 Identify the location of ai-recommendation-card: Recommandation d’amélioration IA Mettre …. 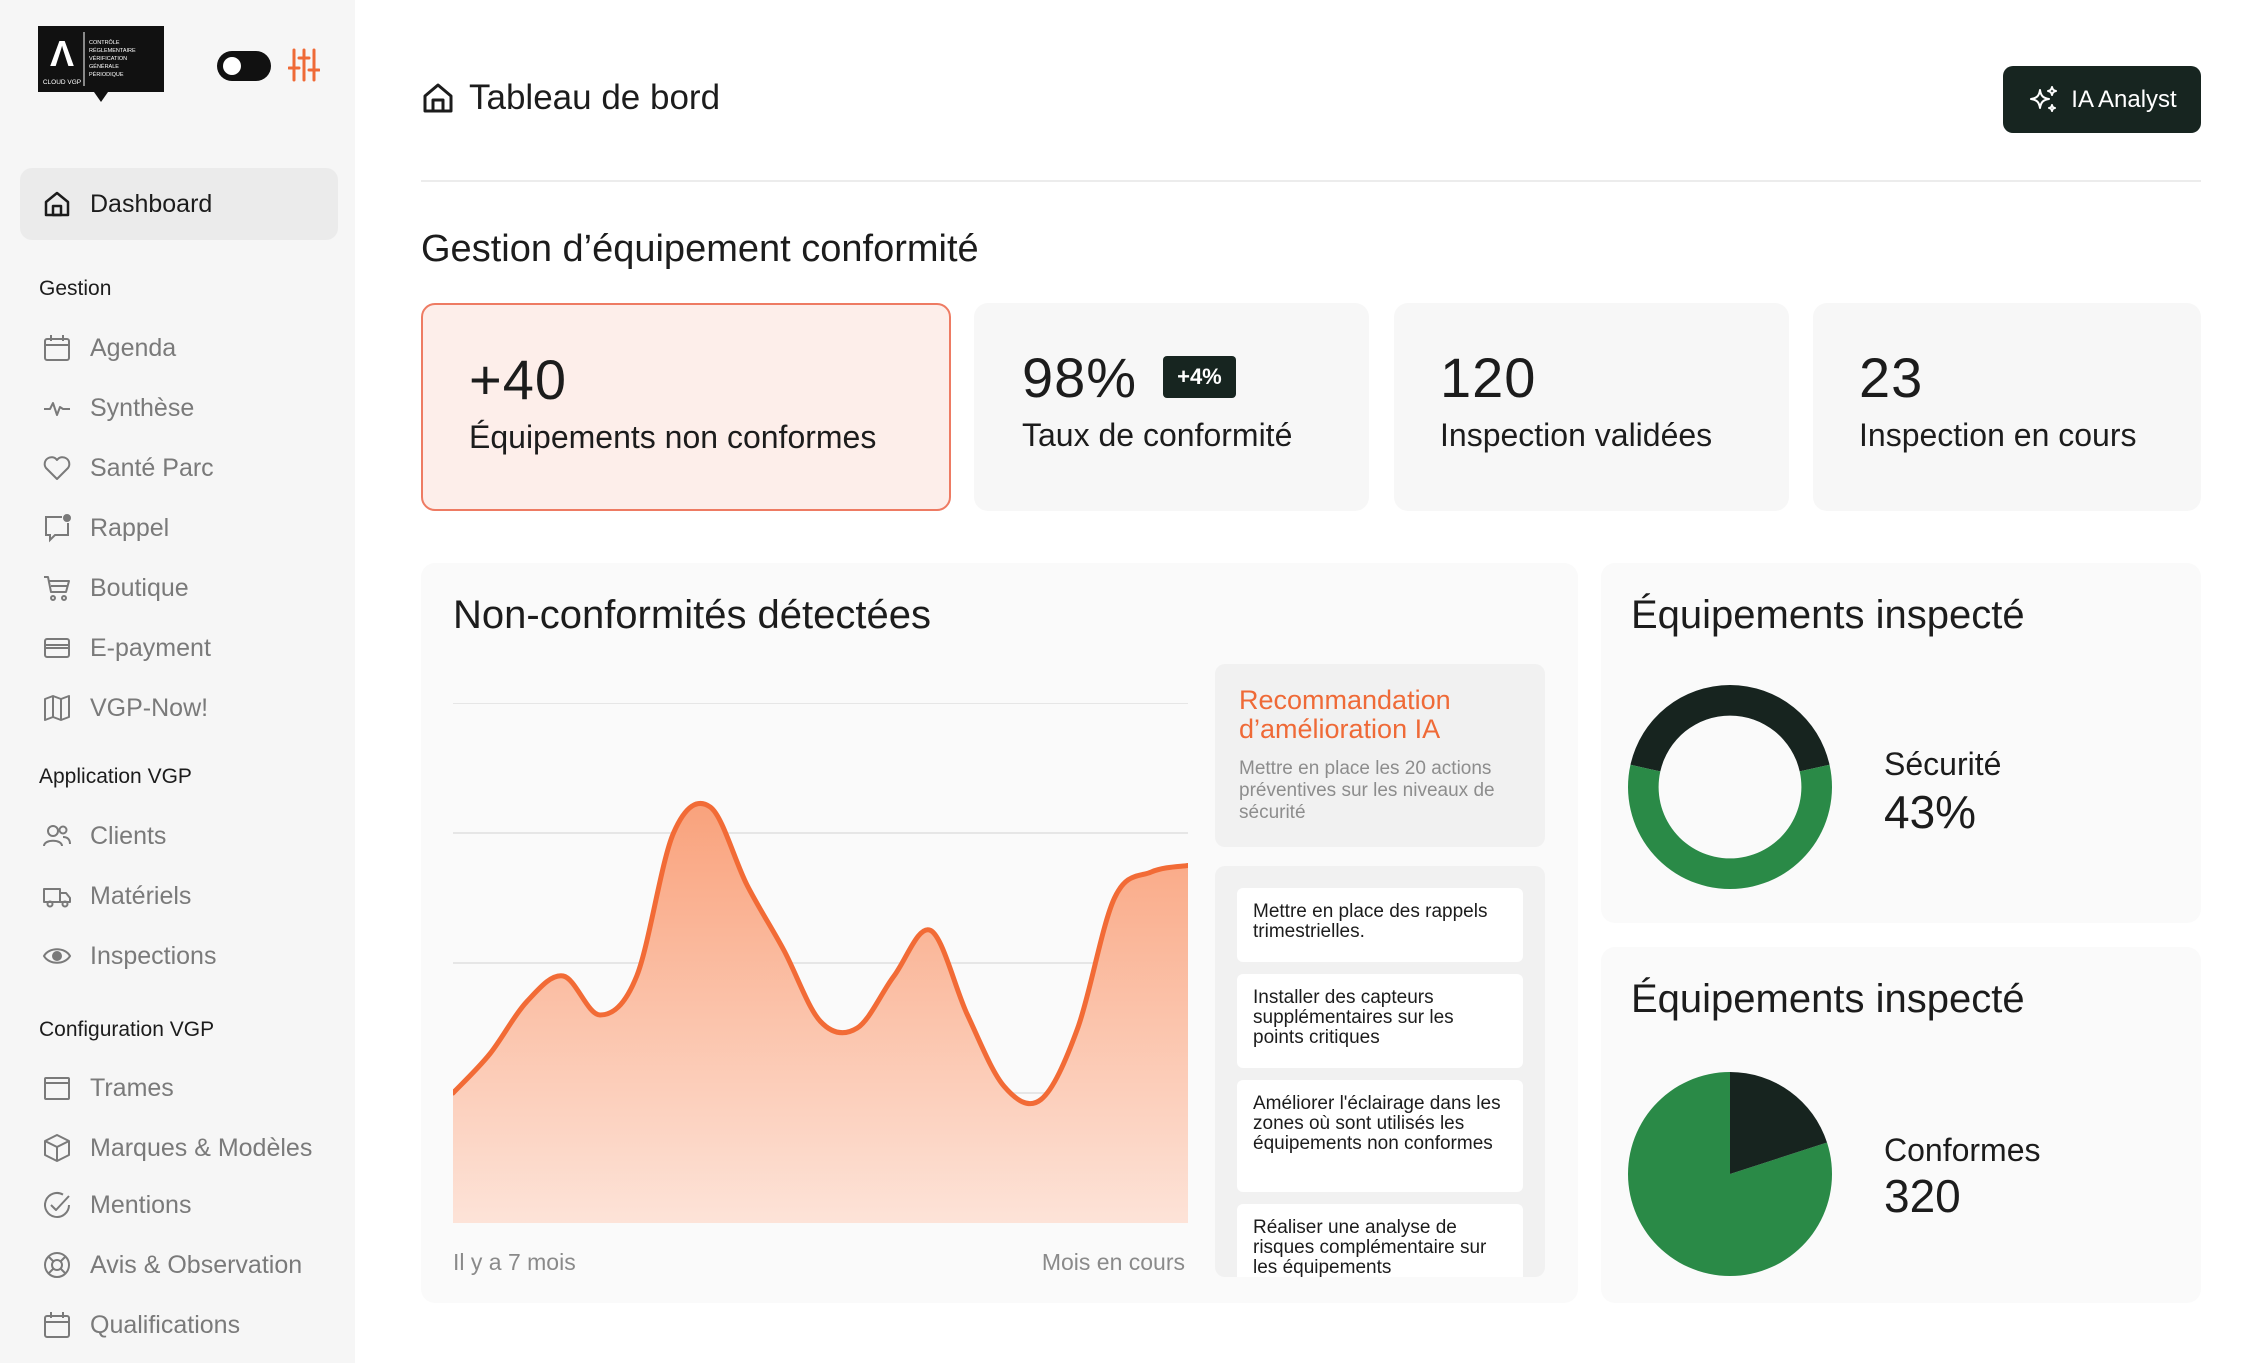
(1380, 755).